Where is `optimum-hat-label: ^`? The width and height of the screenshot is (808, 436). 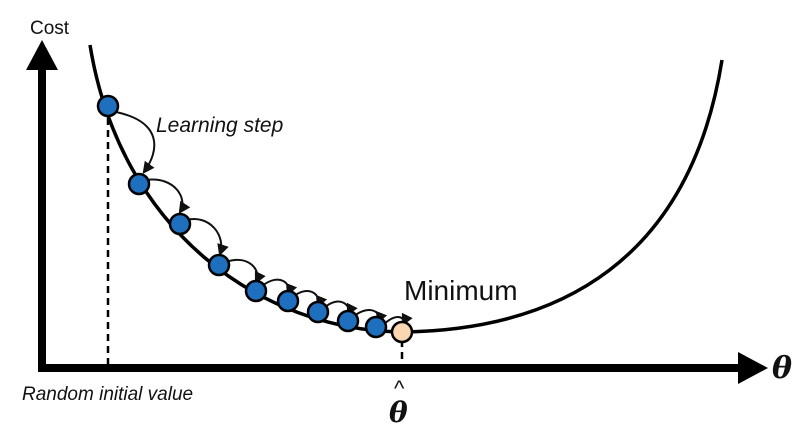
optimum-hat-label: ^ is located at coordinates (399, 388).